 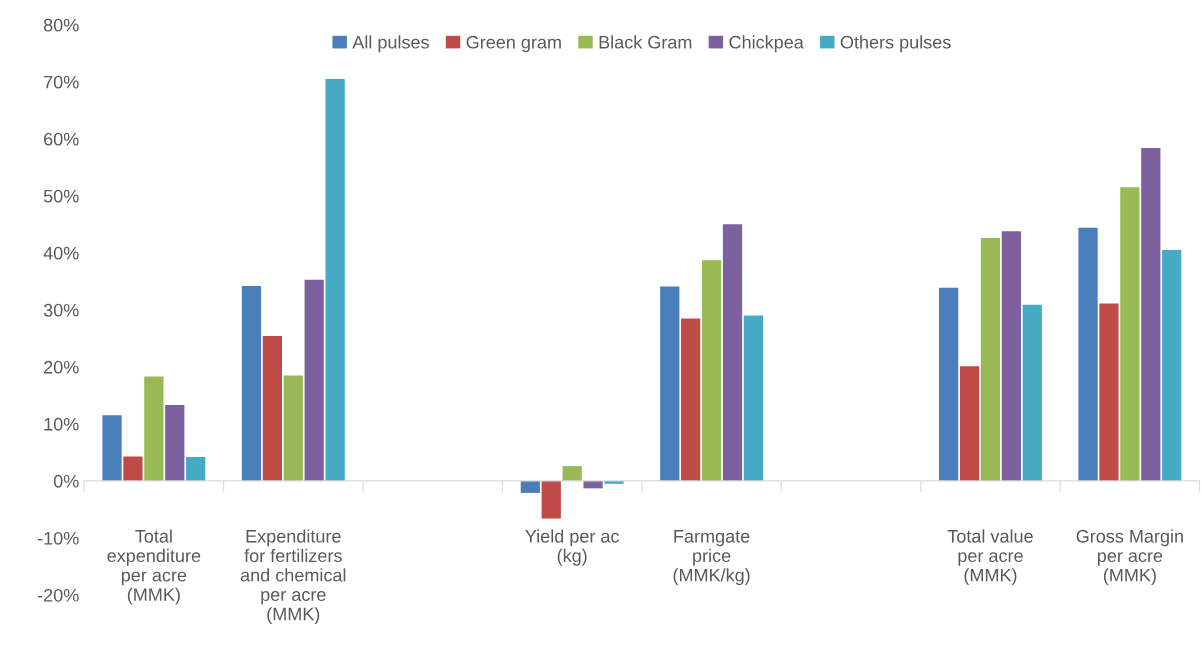 I want to click on x-tick-label: Total expenditure per acre (MMK), so click(x=154, y=567).